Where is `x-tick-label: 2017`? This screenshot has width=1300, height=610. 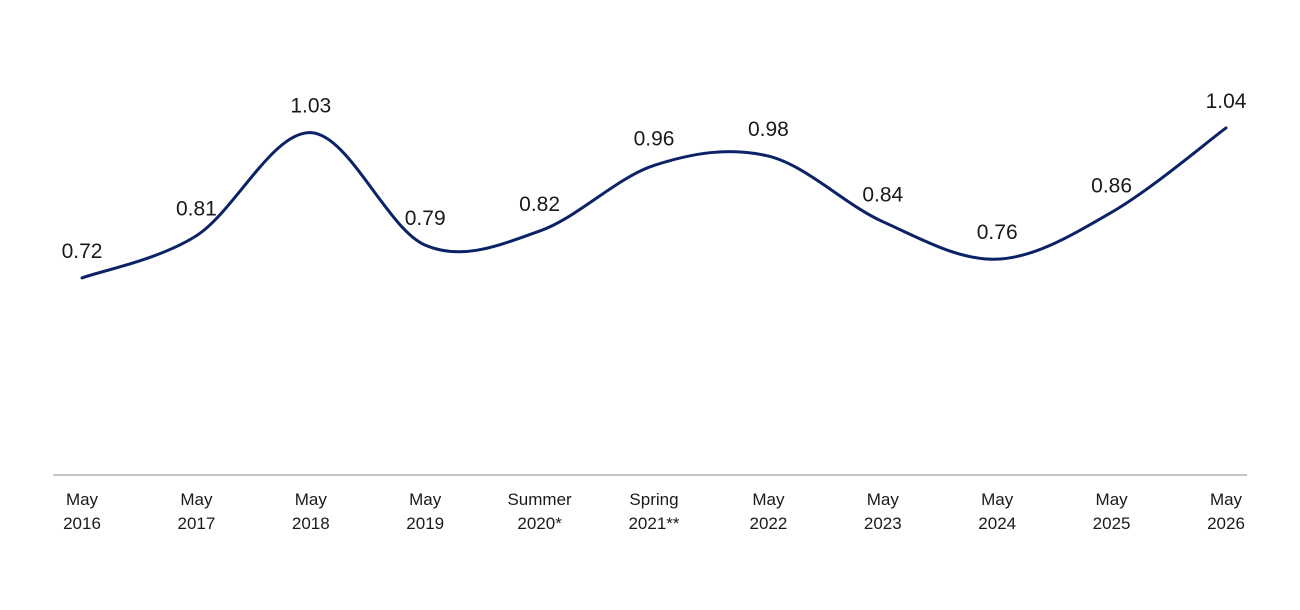
x-tick-label: 2017 is located at coordinates (196, 523).